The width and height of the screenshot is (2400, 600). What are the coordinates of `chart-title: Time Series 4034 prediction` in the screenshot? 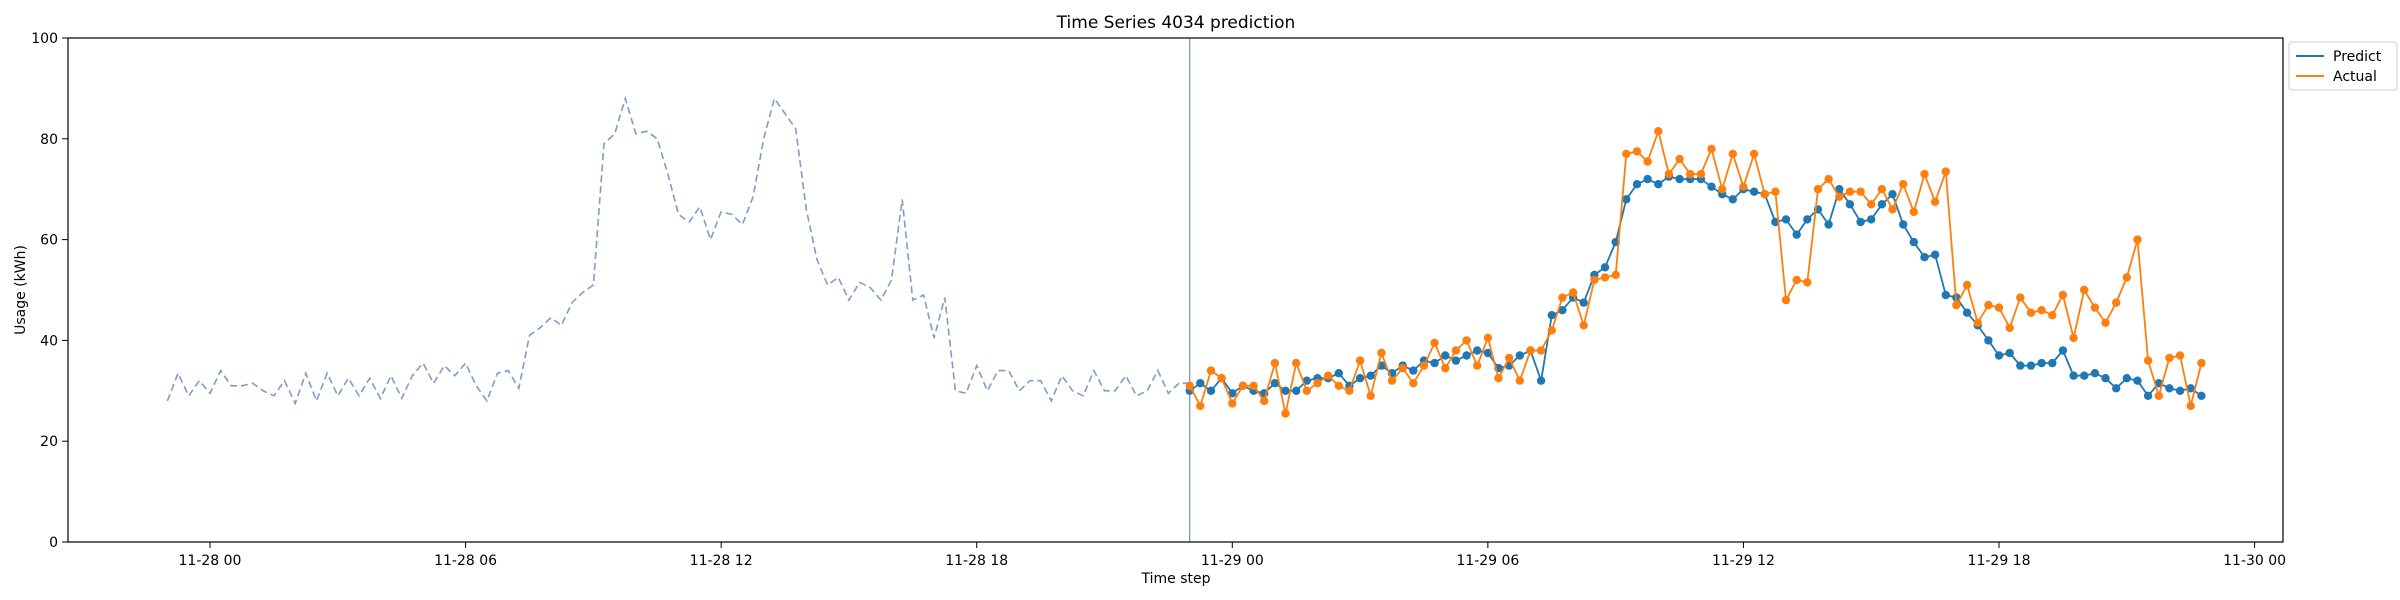 It's located at (1176, 23).